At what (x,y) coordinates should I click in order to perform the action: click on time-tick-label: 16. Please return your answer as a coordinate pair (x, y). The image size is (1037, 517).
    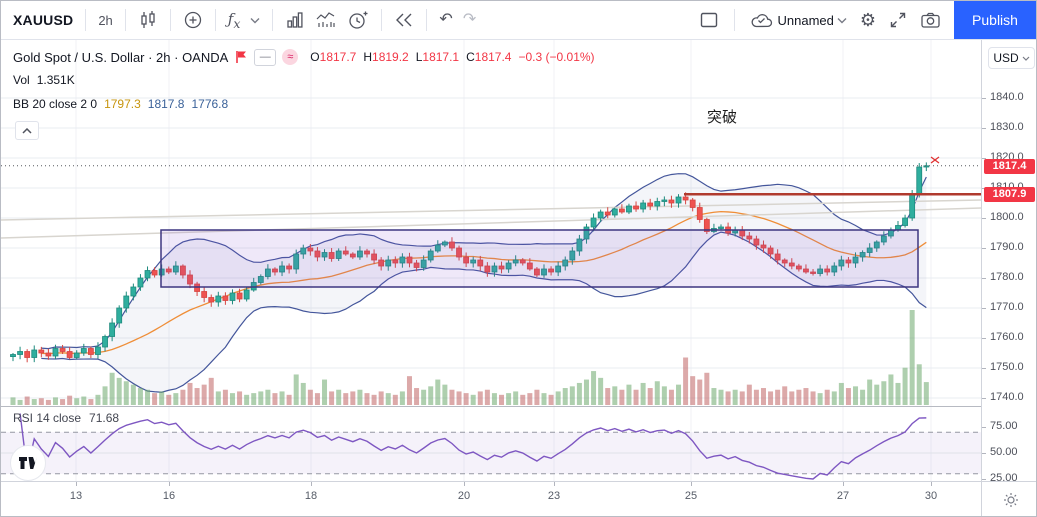
    Looking at the image, I should click on (169, 496).